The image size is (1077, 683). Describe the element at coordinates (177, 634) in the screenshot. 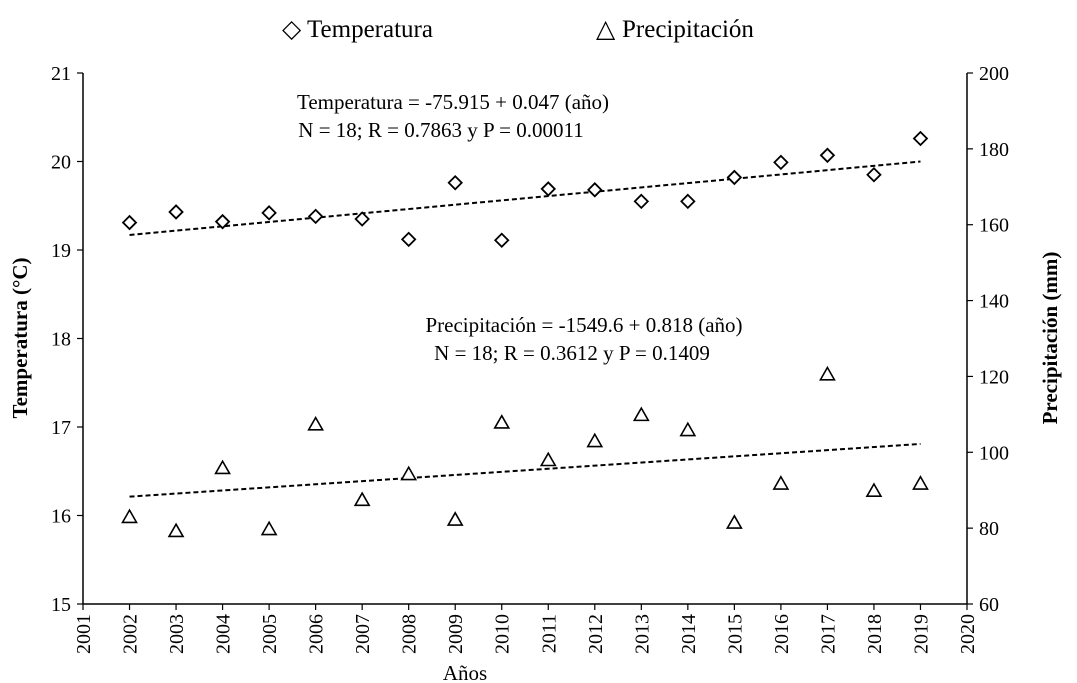

I see `x-tick-label: 2003` at that location.